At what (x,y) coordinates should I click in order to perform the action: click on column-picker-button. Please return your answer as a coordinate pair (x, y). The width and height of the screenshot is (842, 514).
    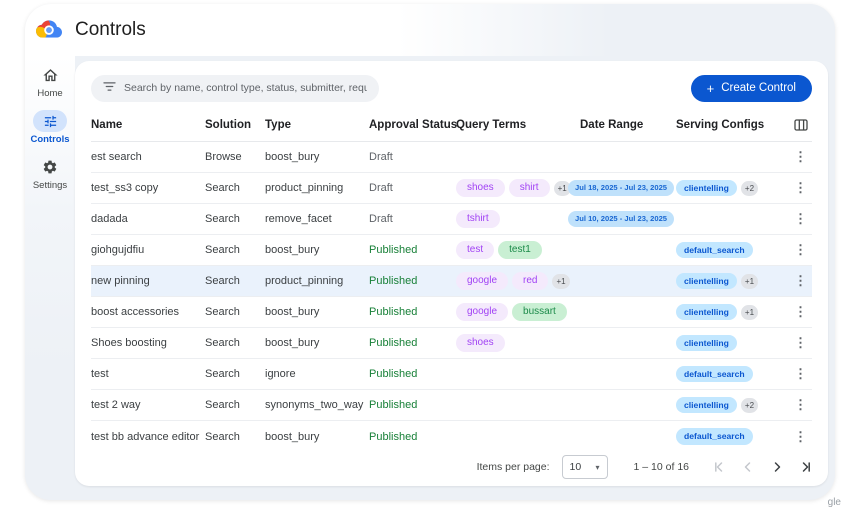
    Looking at the image, I should click on (803, 125).